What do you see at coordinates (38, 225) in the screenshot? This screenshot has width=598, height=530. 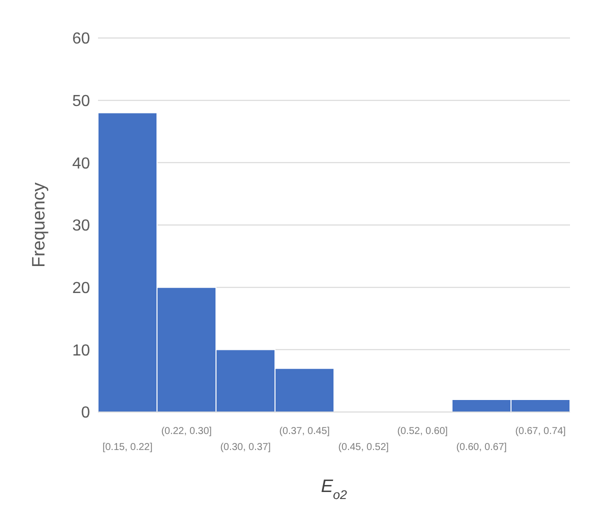 I see `y-axis-title: Frequency` at bounding box center [38, 225].